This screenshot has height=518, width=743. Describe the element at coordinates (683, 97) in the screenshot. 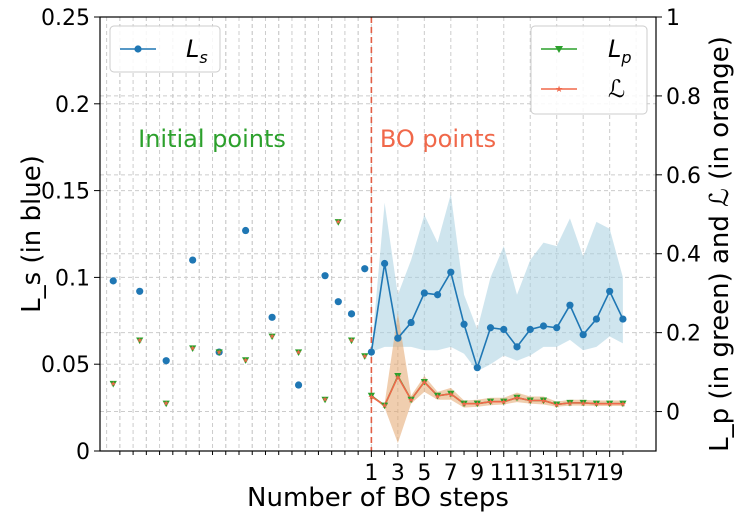

I see `y-tick-label-right: 0.8` at that location.